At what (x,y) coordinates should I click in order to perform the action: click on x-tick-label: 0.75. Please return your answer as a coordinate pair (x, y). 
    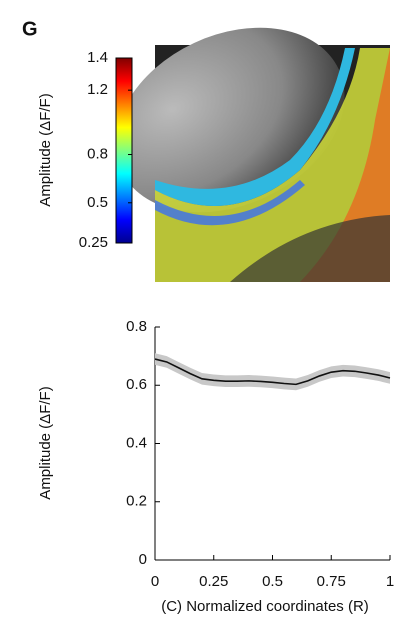
    Looking at the image, I should click on (331, 581).